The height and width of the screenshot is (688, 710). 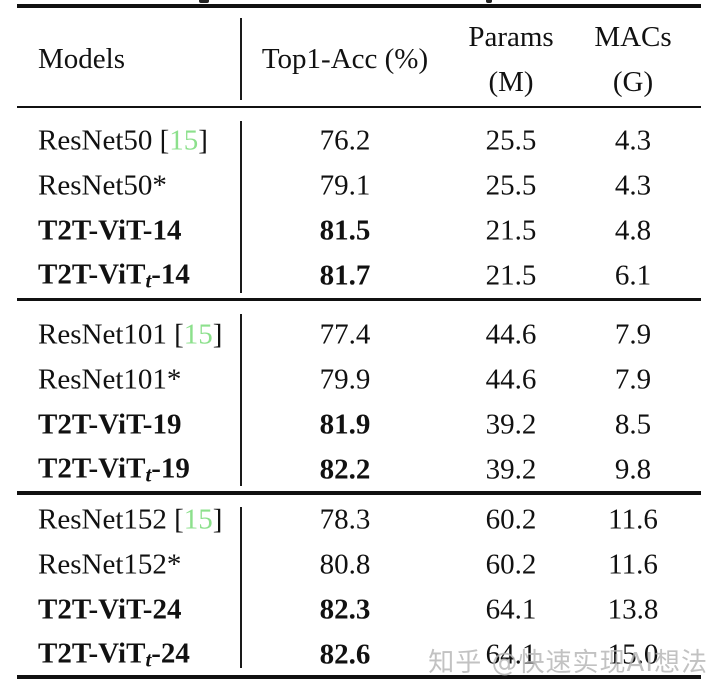 I want to click on table-row: ResNet50 [15] 76.2 25.5 4.3, so click(x=355, y=140).